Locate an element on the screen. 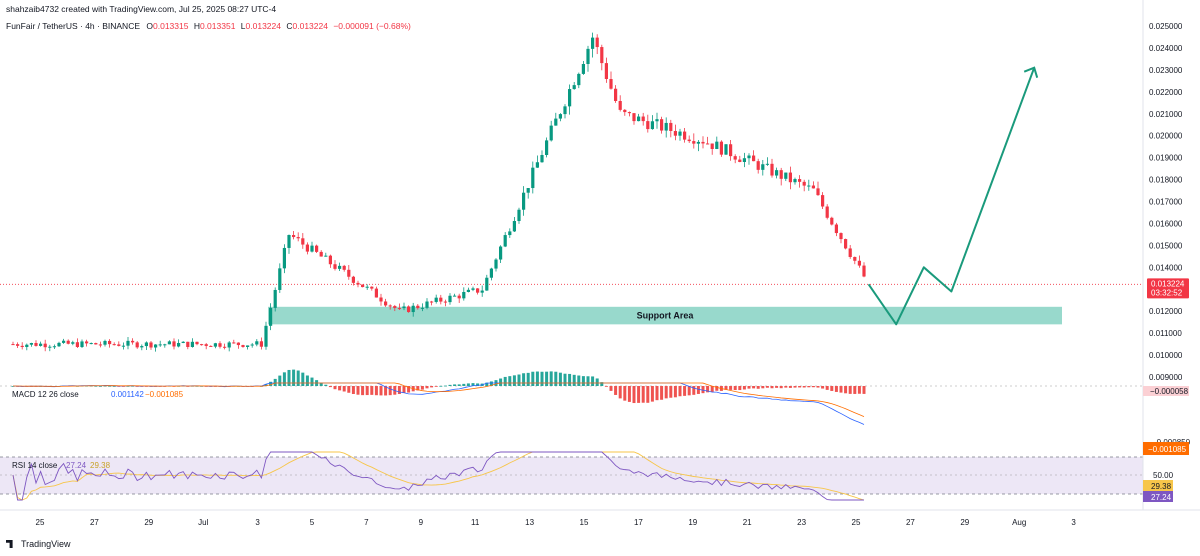 This screenshot has height=556, width=1200. price-axis-label: 0.022000 is located at coordinates (1166, 92).